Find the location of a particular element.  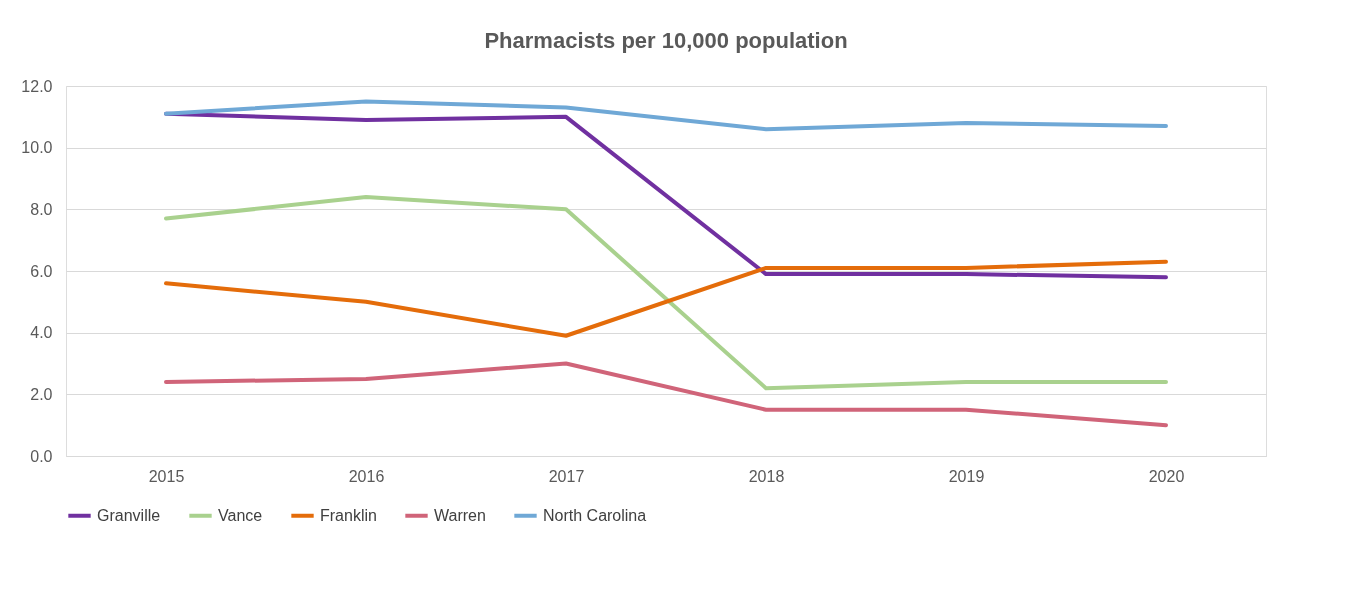

chart-title: Pharmacists per 10,000 population is located at coordinates (666, 40).